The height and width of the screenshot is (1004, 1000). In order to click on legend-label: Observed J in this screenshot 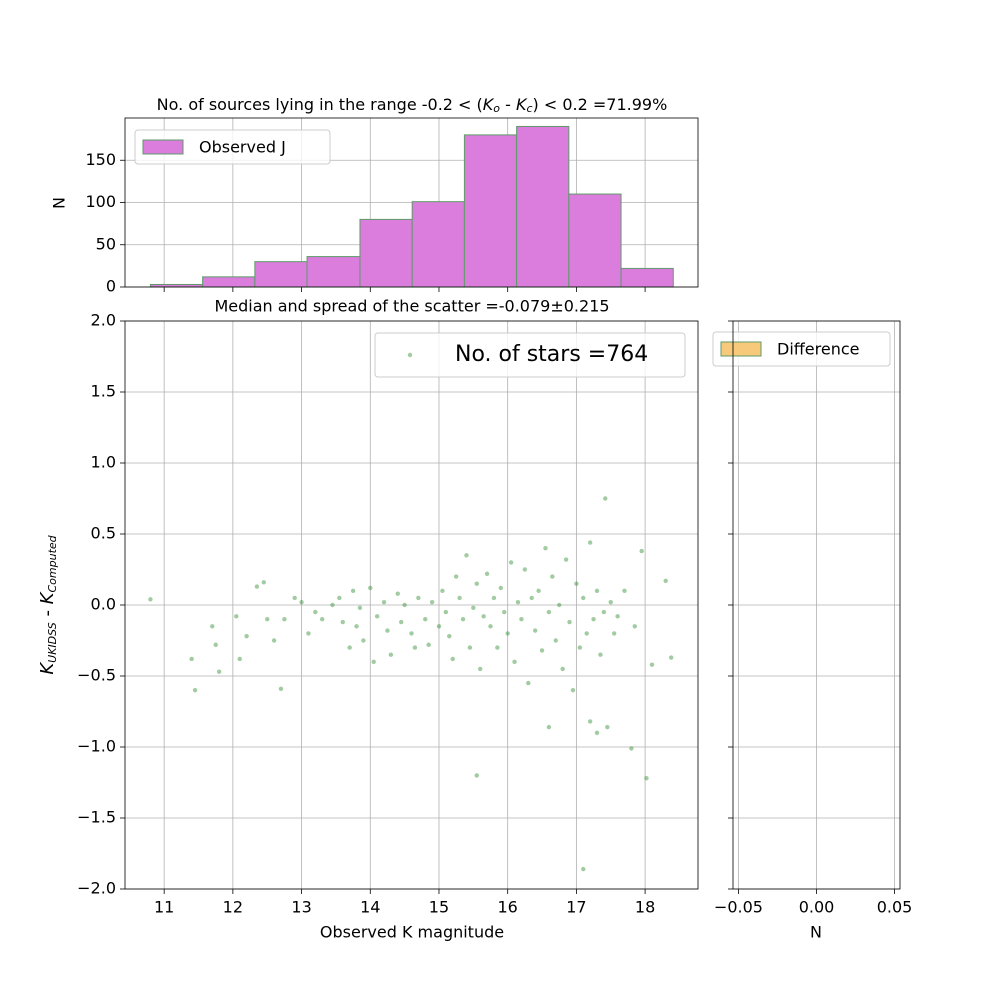, I will do `click(242, 147)`.